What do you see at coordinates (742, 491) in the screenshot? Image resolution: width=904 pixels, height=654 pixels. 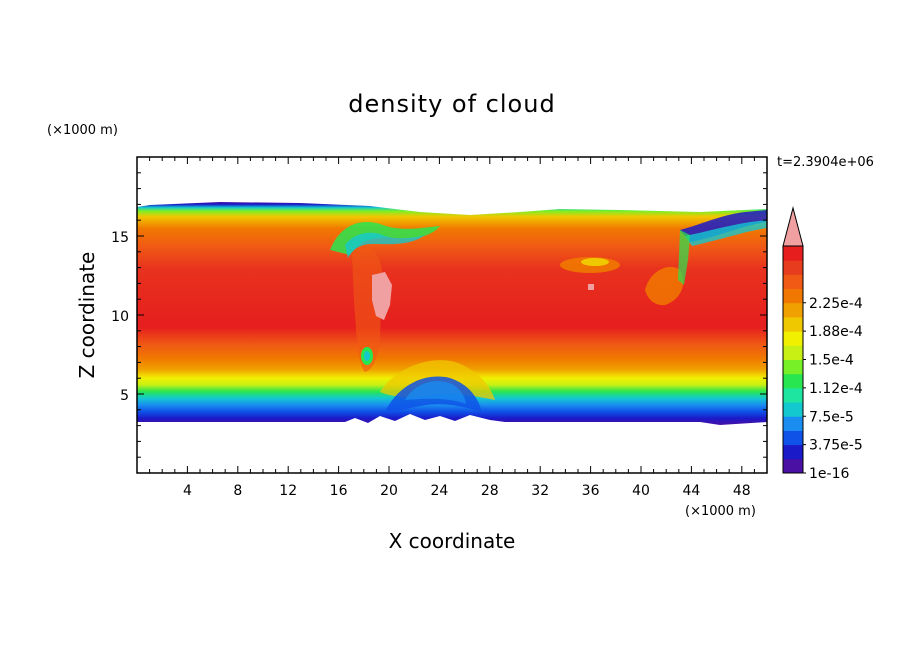 I see `x-tick-label: 48` at bounding box center [742, 491].